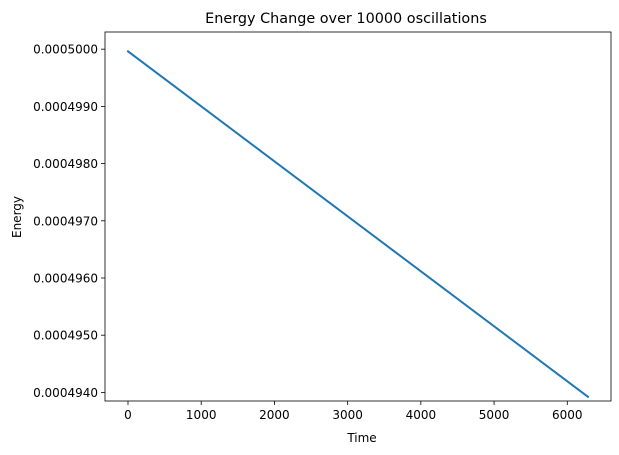 The width and height of the screenshot is (619, 455). Describe the element at coordinates (65, 221) in the screenshot. I see `y-tick-label: 0.0004970` at that location.